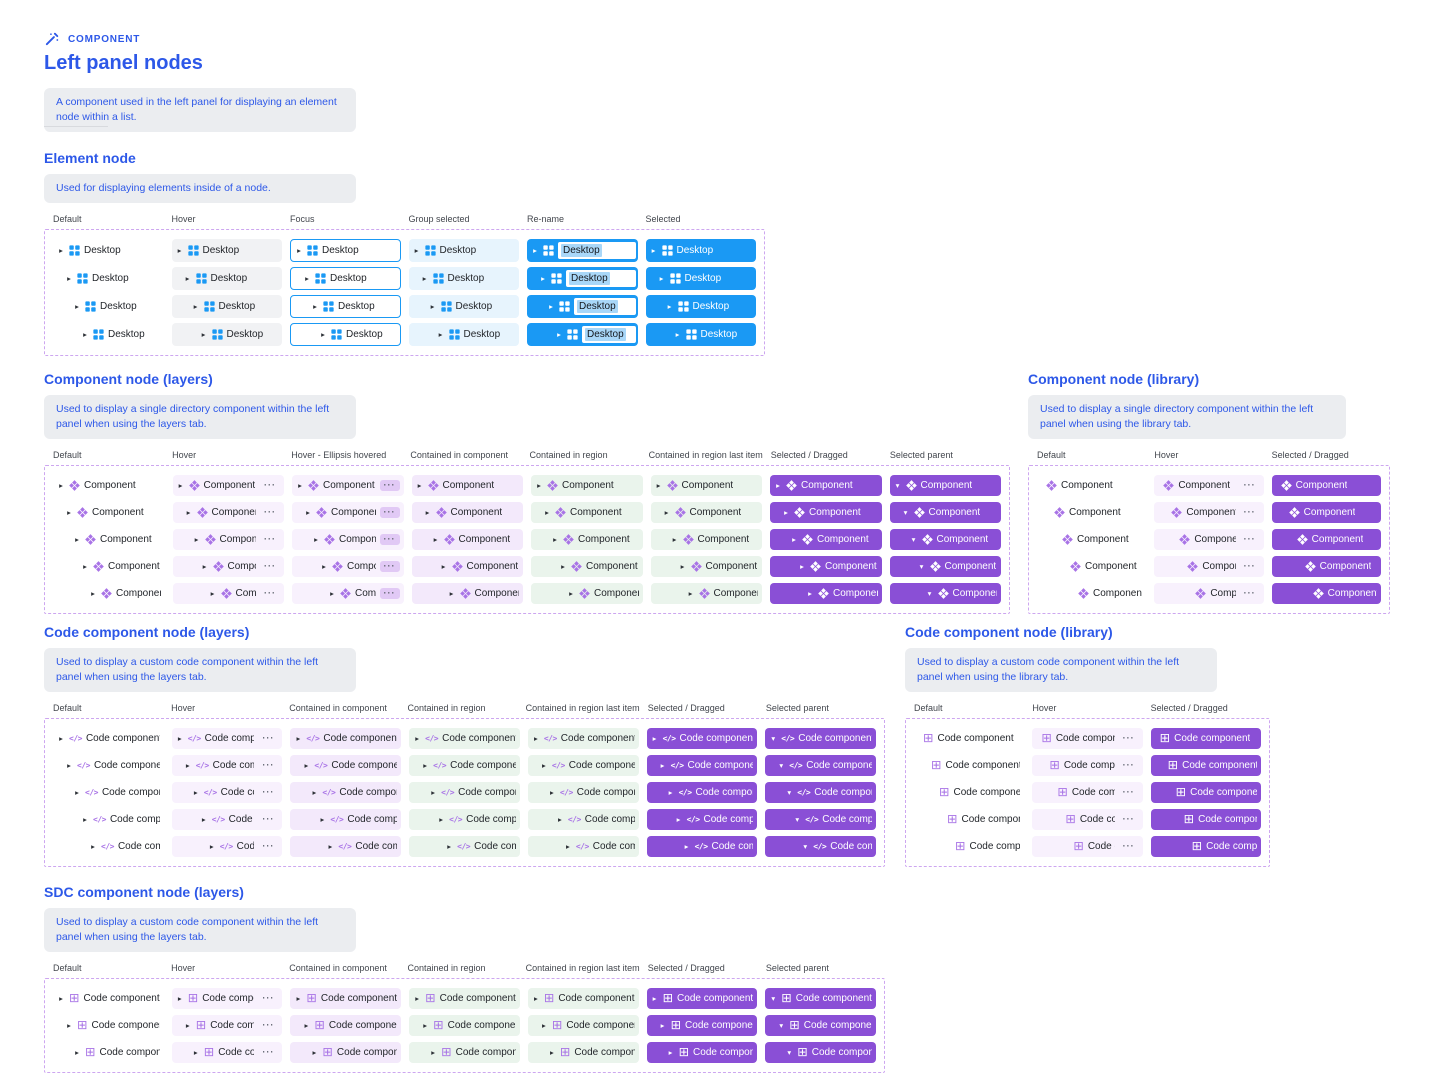 This screenshot has height=1073, width=1440. What do you see at coordinates (109, 512) in the screenshot?
I see `node-default: ▸ Component` at bounding box center [109, 512].